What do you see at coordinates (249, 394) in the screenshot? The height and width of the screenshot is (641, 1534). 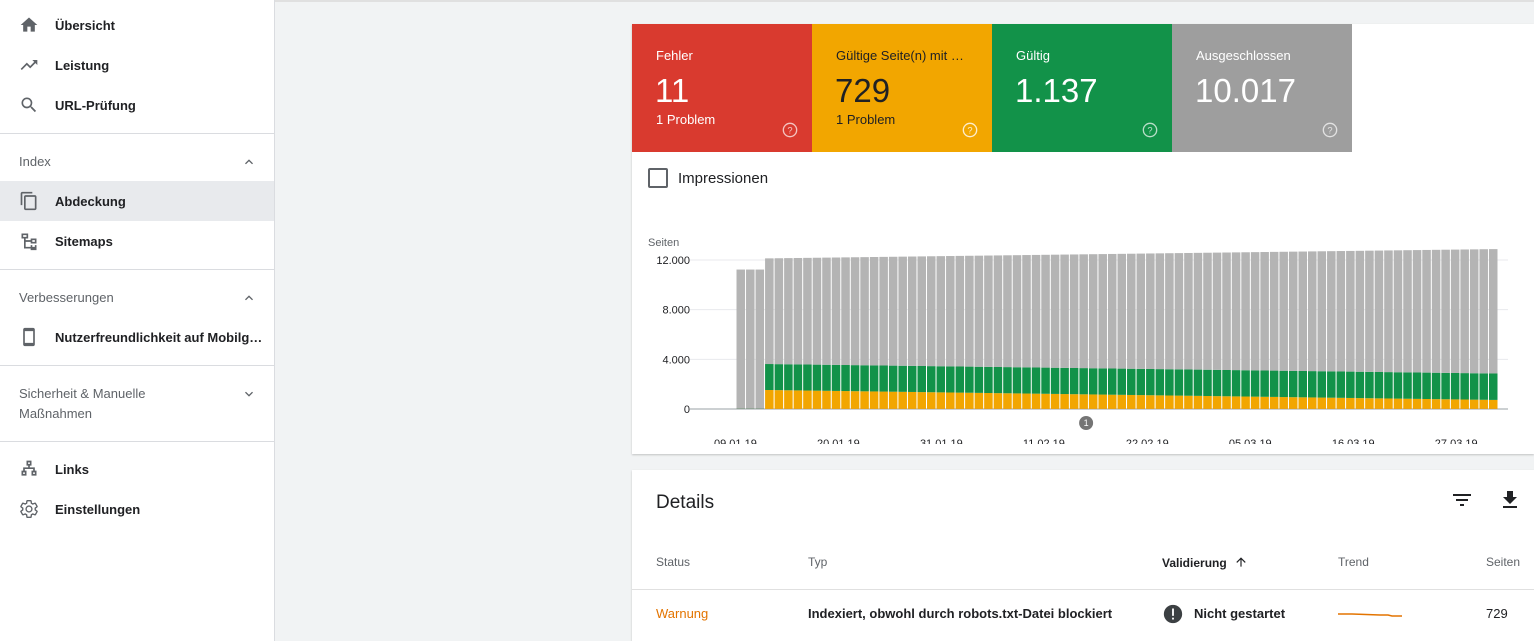 I see `chevron-down-icon` at bounding box center [249, 394].